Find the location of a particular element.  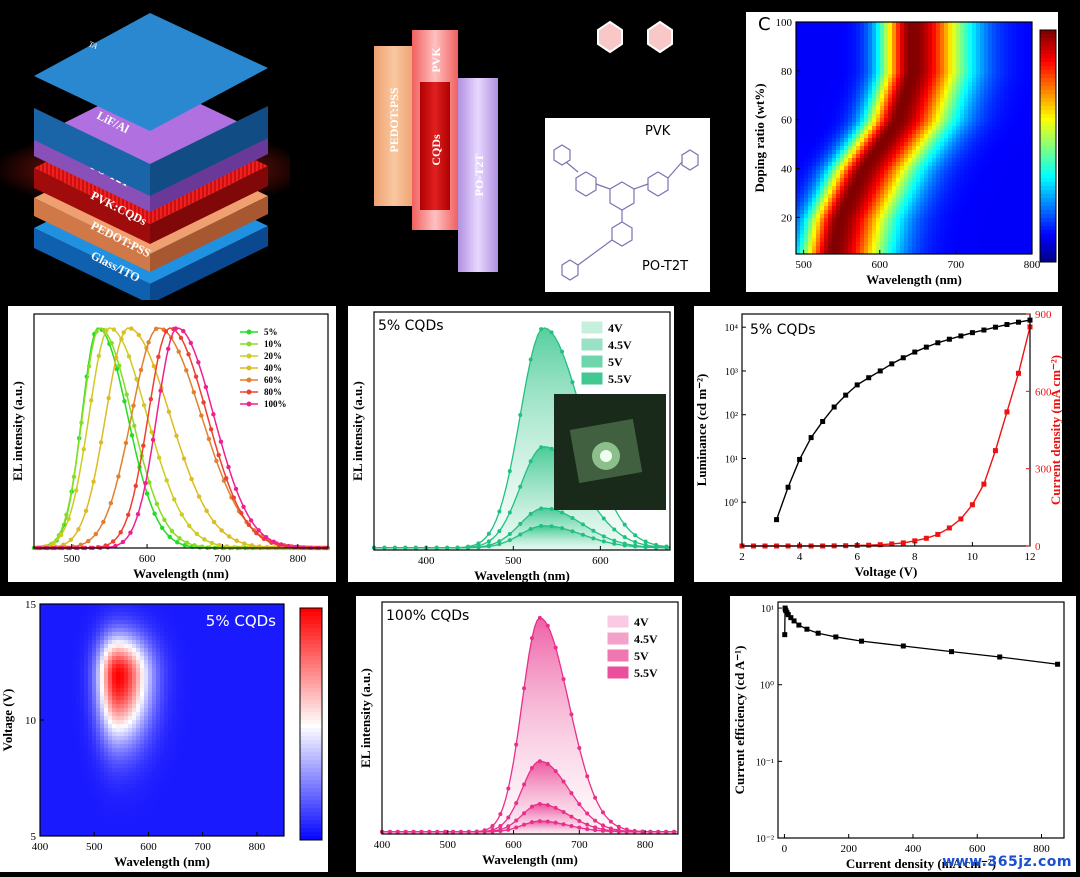

y-axis-label: Voltage (V) is located at coordinates (7, 720).